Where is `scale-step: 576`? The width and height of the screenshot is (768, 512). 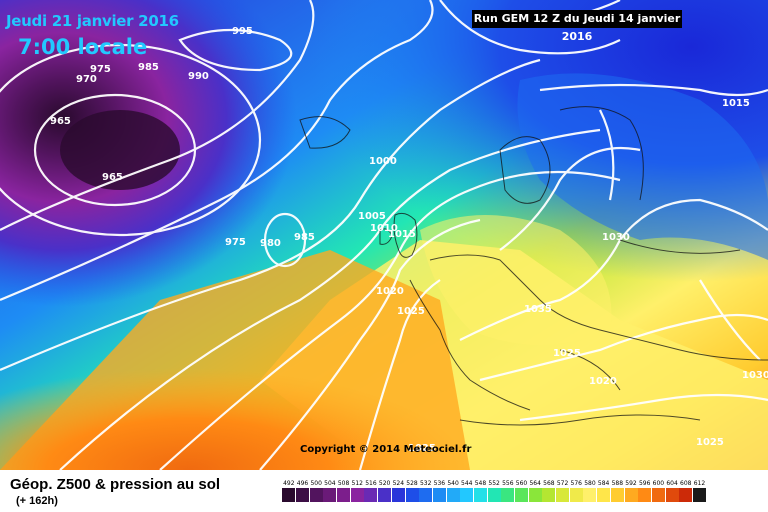 scale-step: 576 is located at coordinates (576, 490).